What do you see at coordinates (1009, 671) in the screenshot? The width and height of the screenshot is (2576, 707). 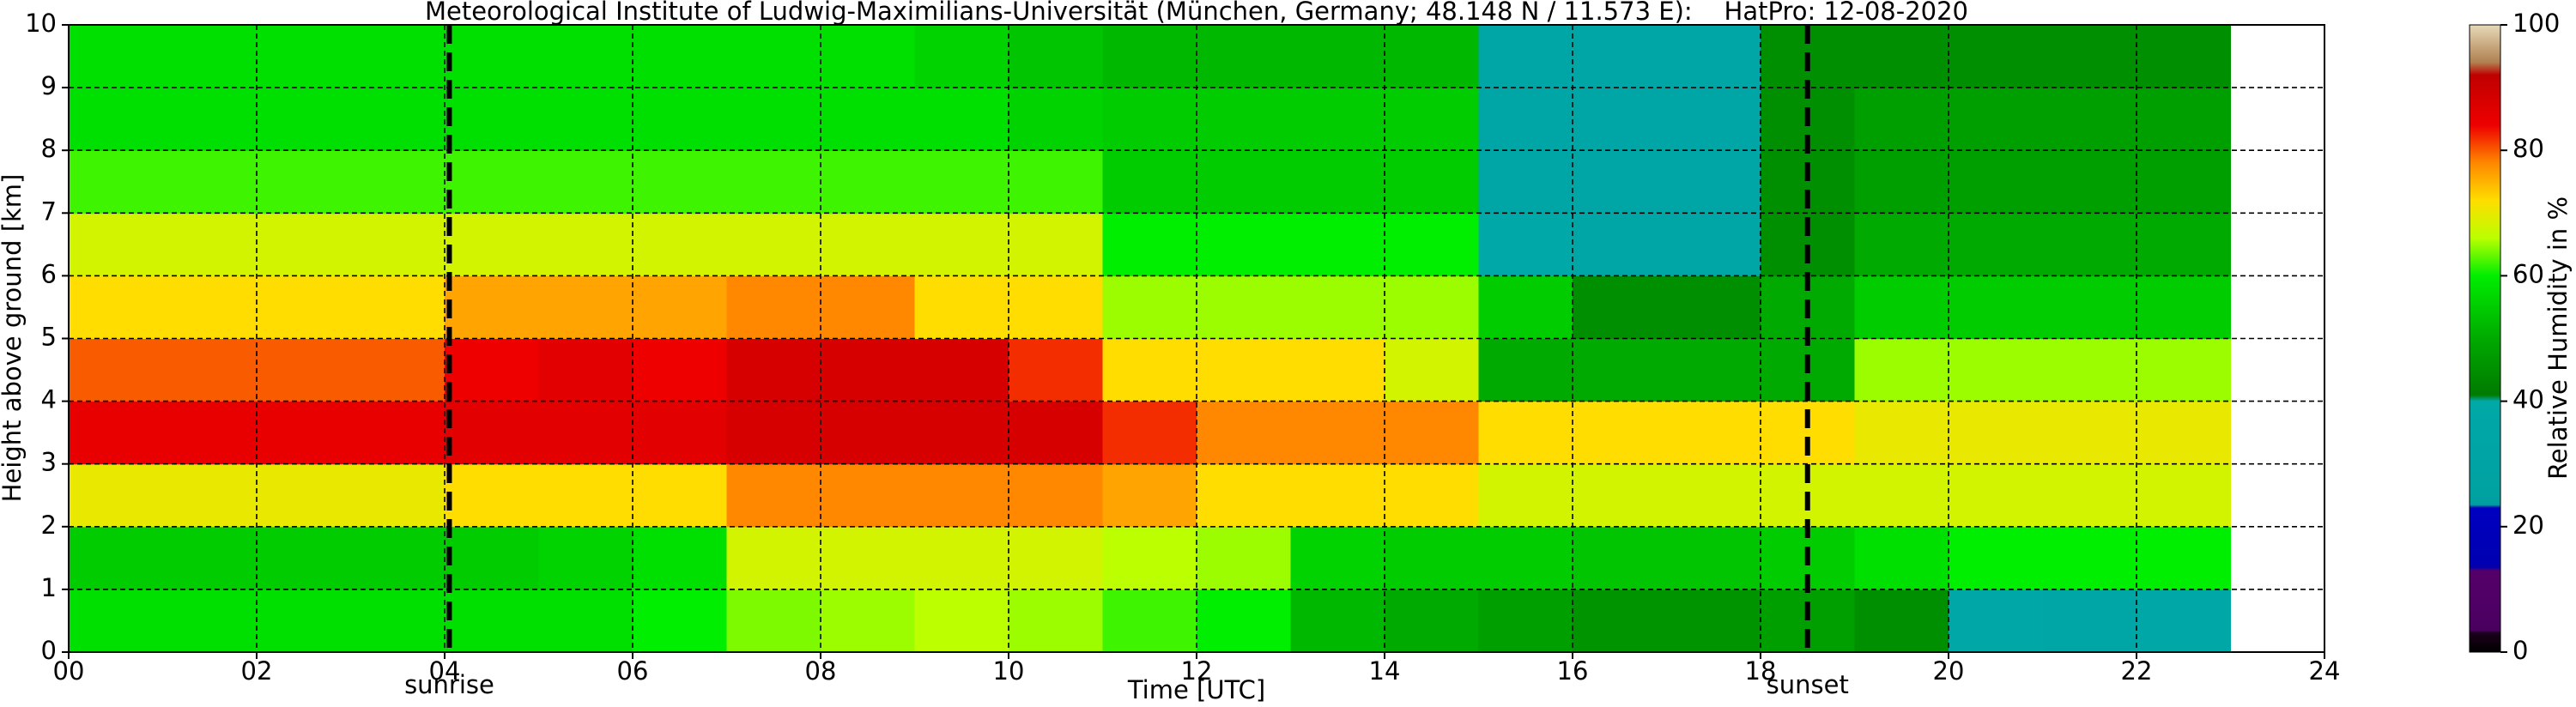 I see `x-tick-label: 10` at bounding box center [1009, 671].